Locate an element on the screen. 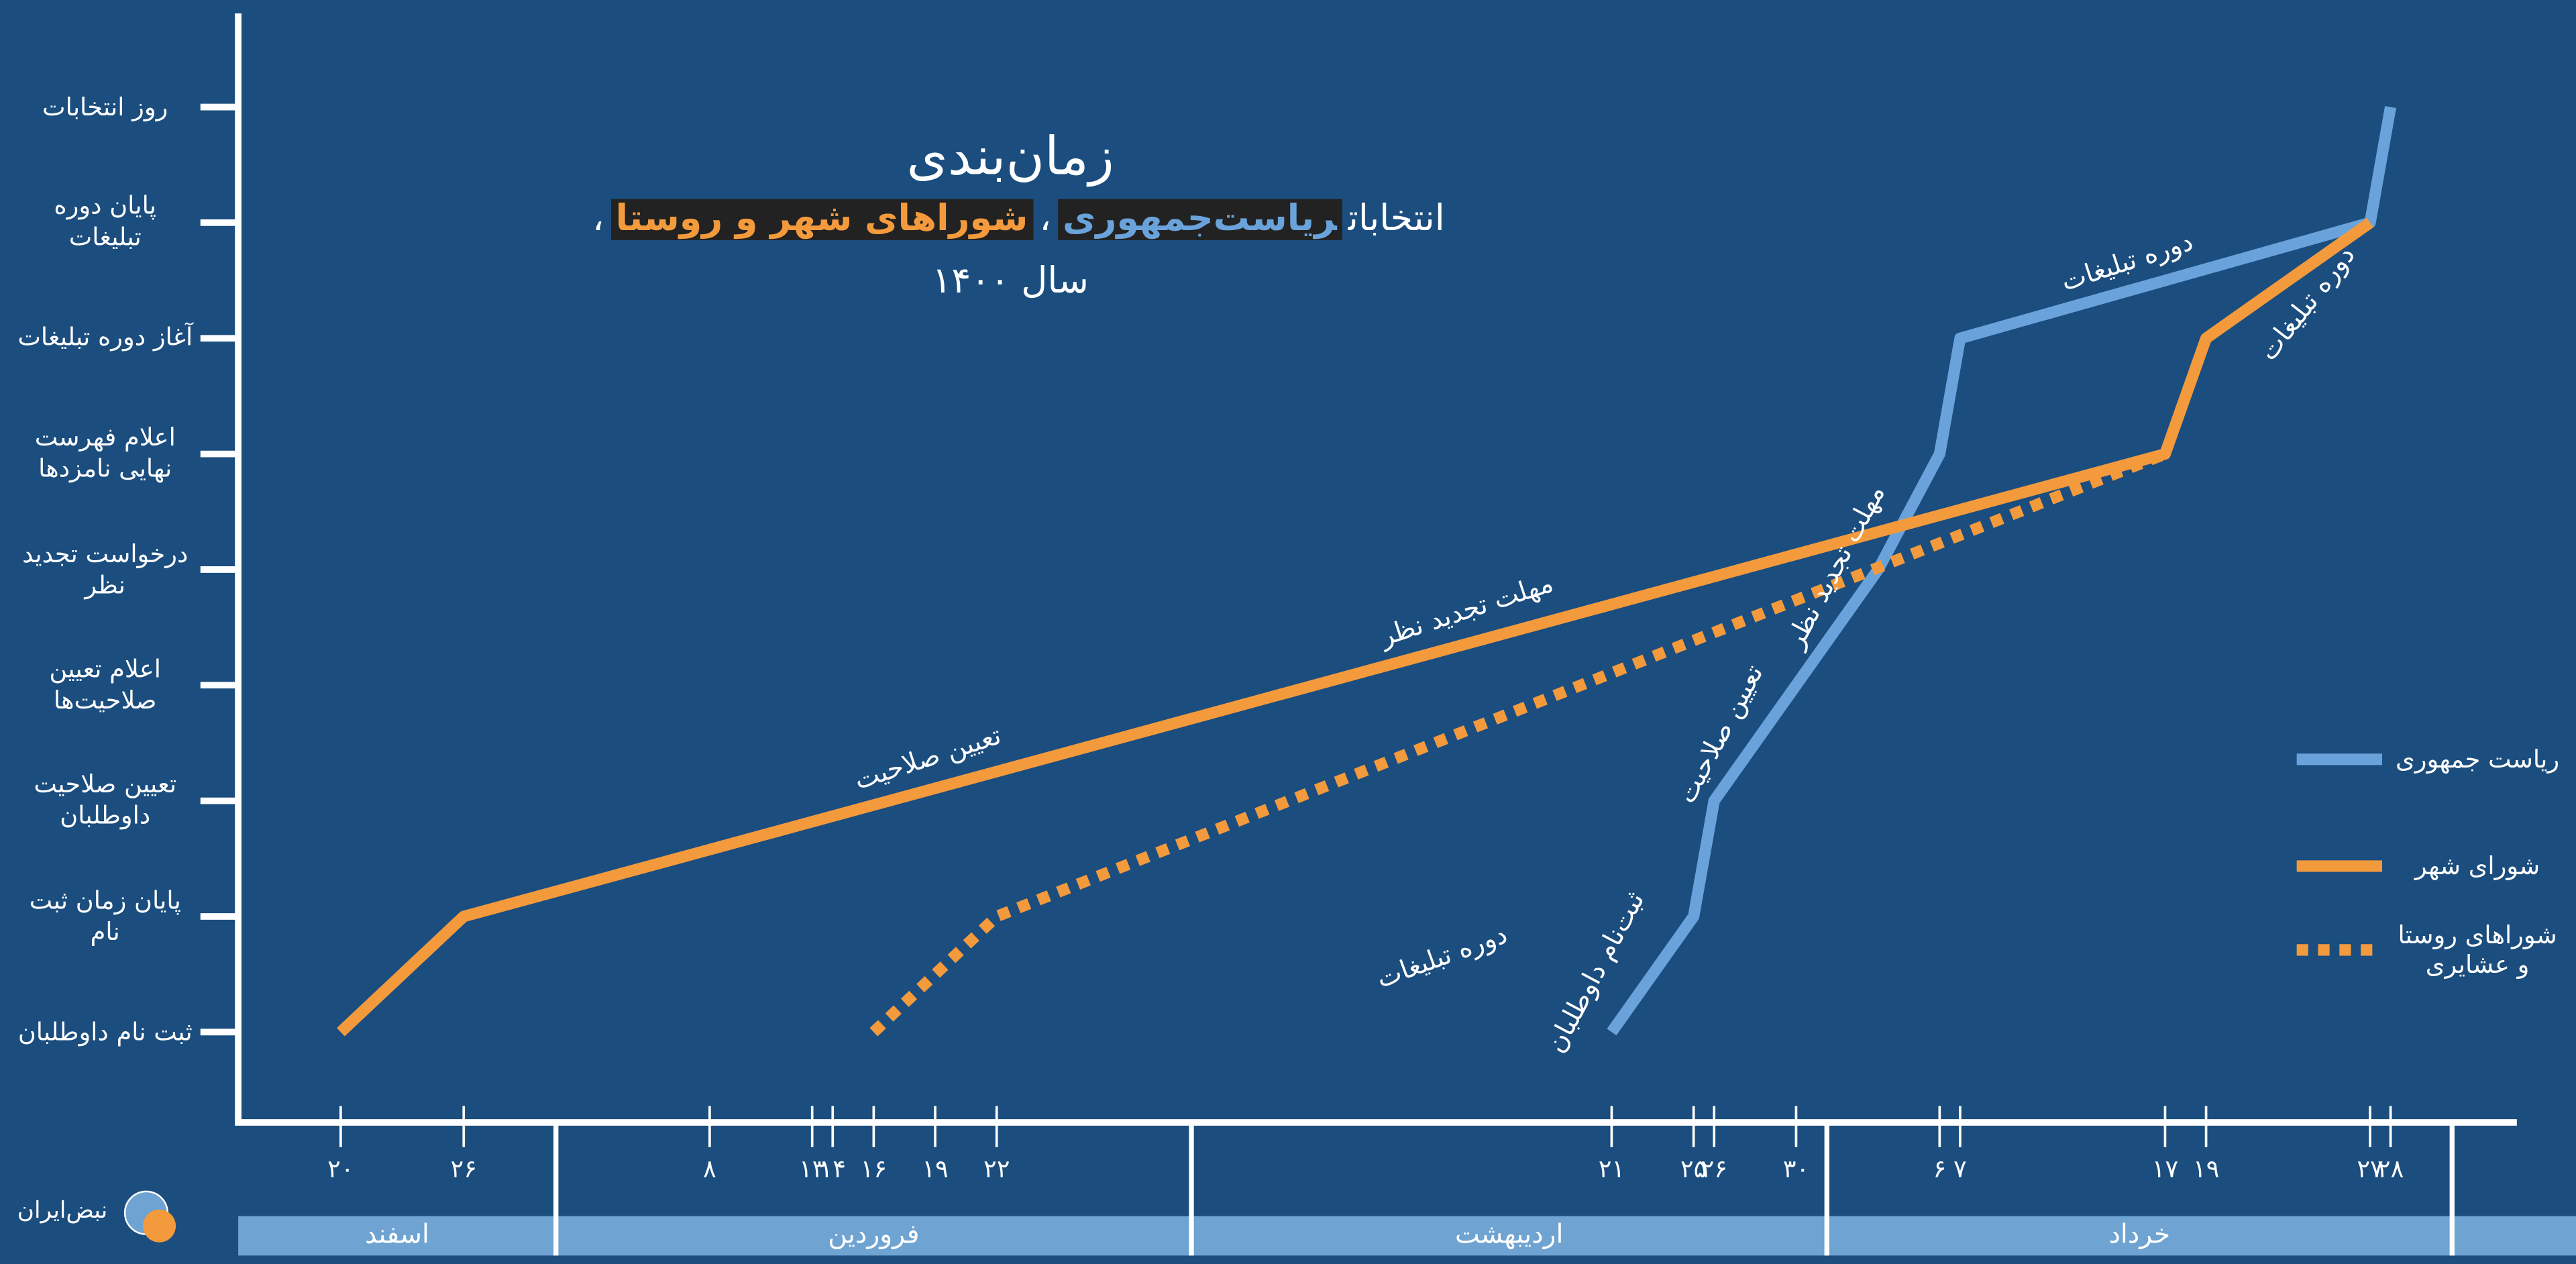 The image size is (2576, 1264). y-tick-label: تعیین صلاحیت داوطلبان is located at coordinates (105, 800).